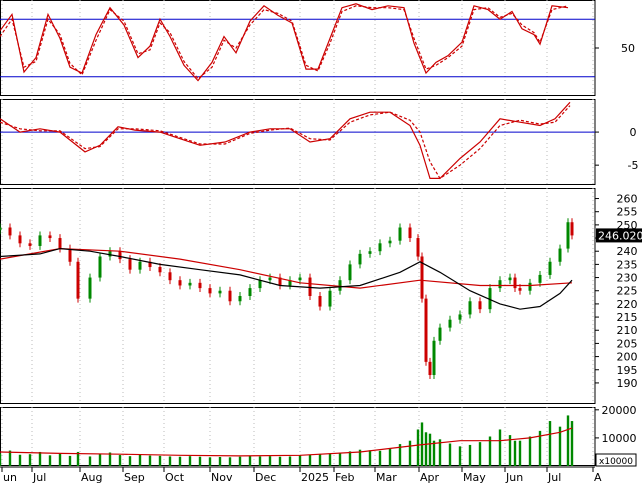 The width and height of the screenshot is (643, 485). Describe the element at coordinates (39, 477) in the screenshot. I see `x-tick-label-1: Jul` at that location.